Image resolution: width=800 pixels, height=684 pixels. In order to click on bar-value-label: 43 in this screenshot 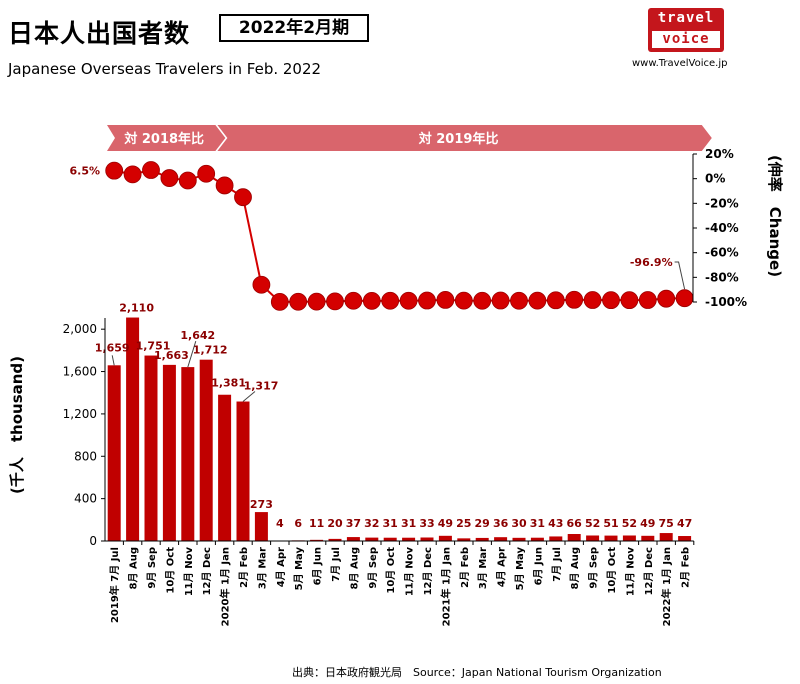, I will do `click(555, 523)`.